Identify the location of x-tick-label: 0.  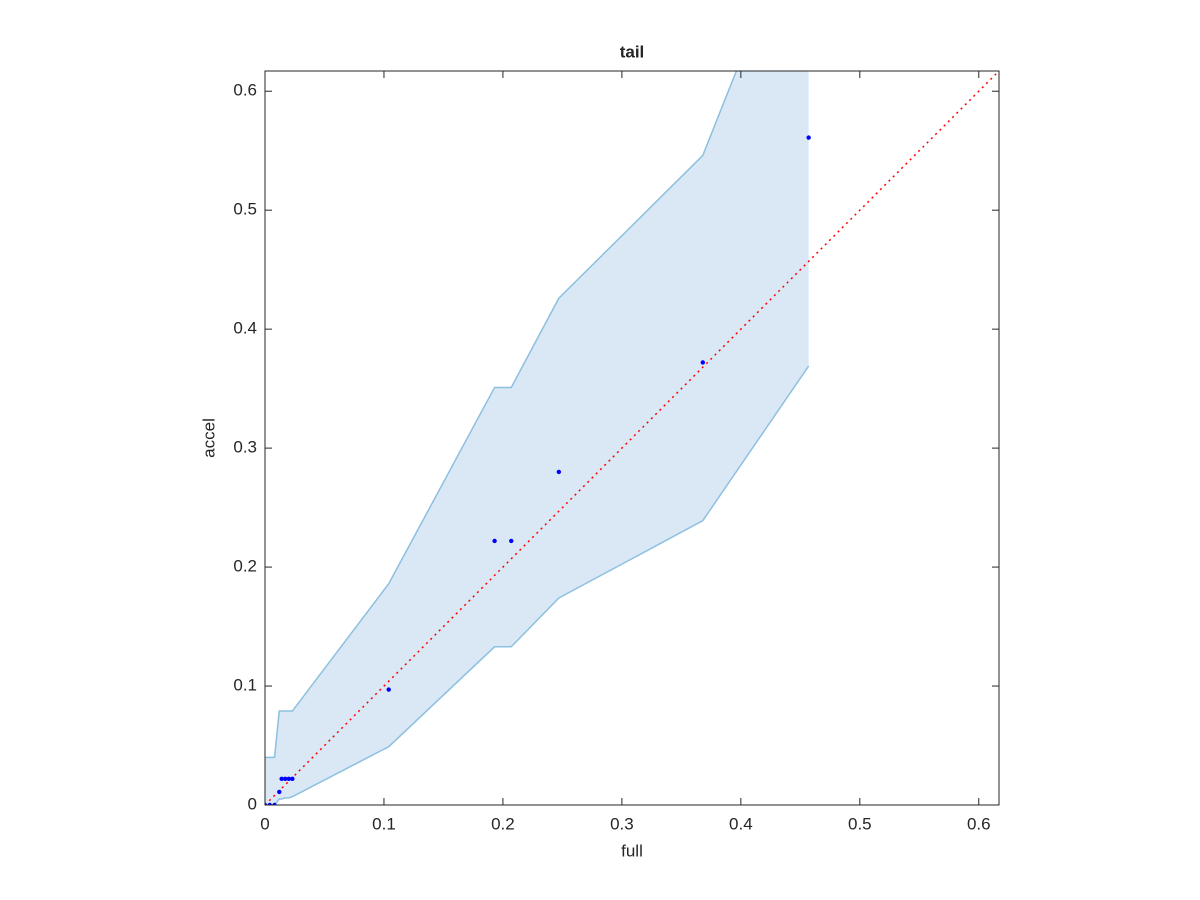
(264, 823).